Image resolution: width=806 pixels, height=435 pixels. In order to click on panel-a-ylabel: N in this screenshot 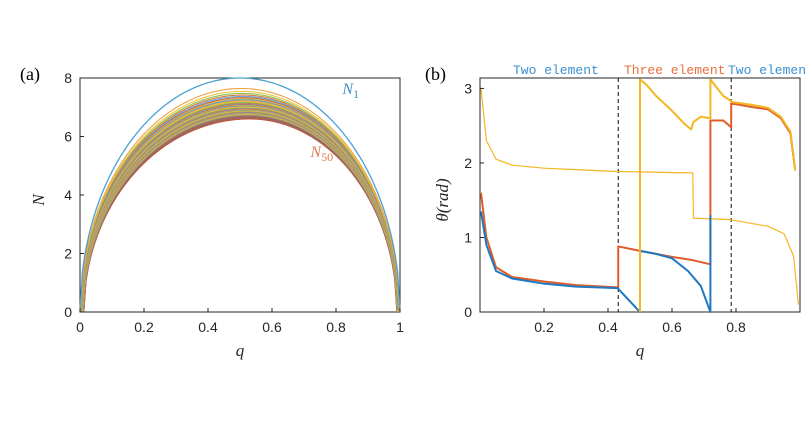, I will do `click(38, 200)`.